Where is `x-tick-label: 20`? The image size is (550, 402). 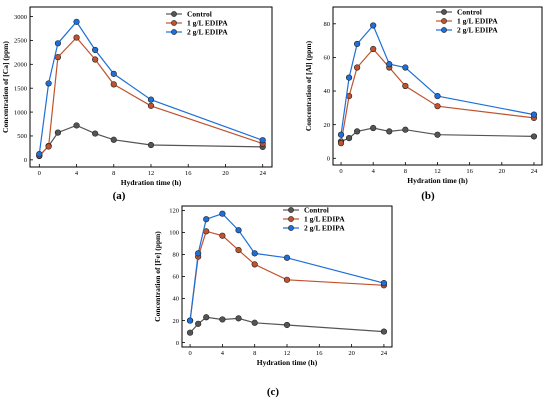 x-tick-label: 20 is located at coordinates (502, 171).